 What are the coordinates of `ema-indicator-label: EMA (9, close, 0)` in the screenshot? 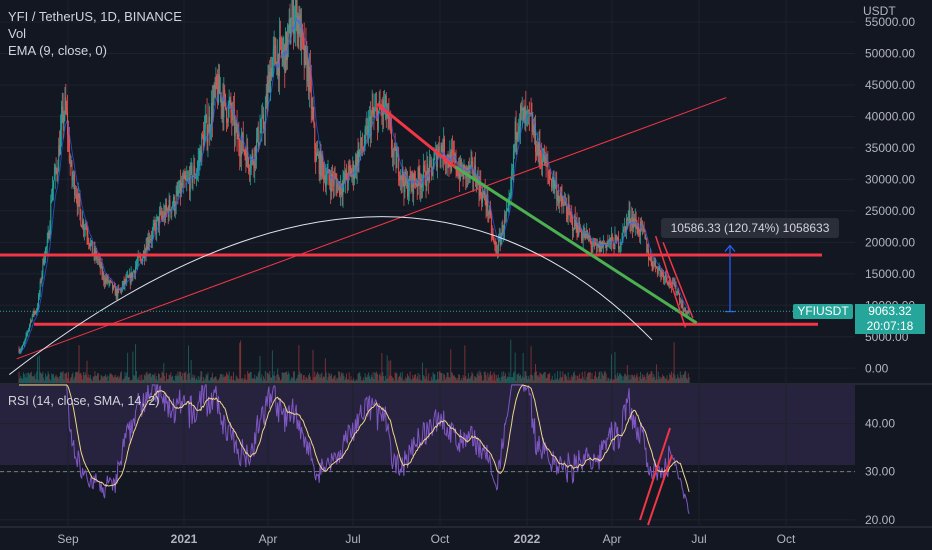 It's located at (57, 50).